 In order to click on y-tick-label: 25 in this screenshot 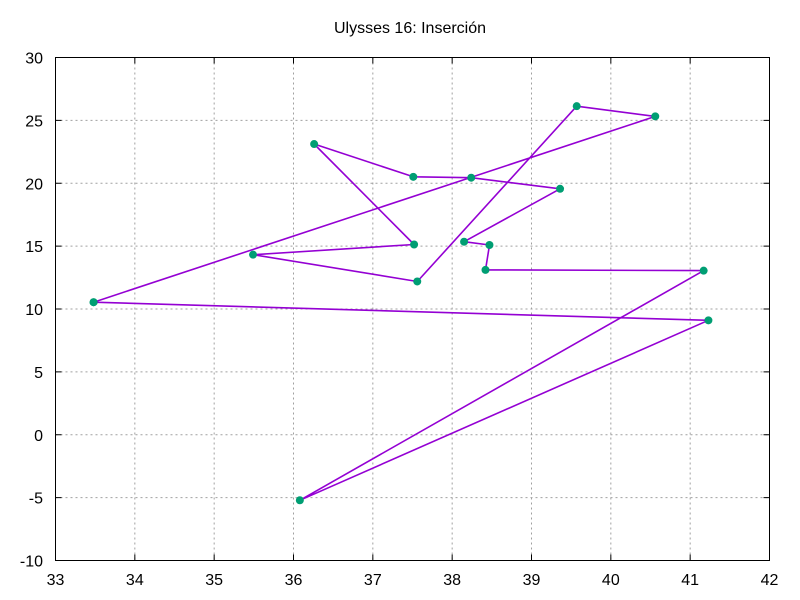, I will do `click(34, 121)`.